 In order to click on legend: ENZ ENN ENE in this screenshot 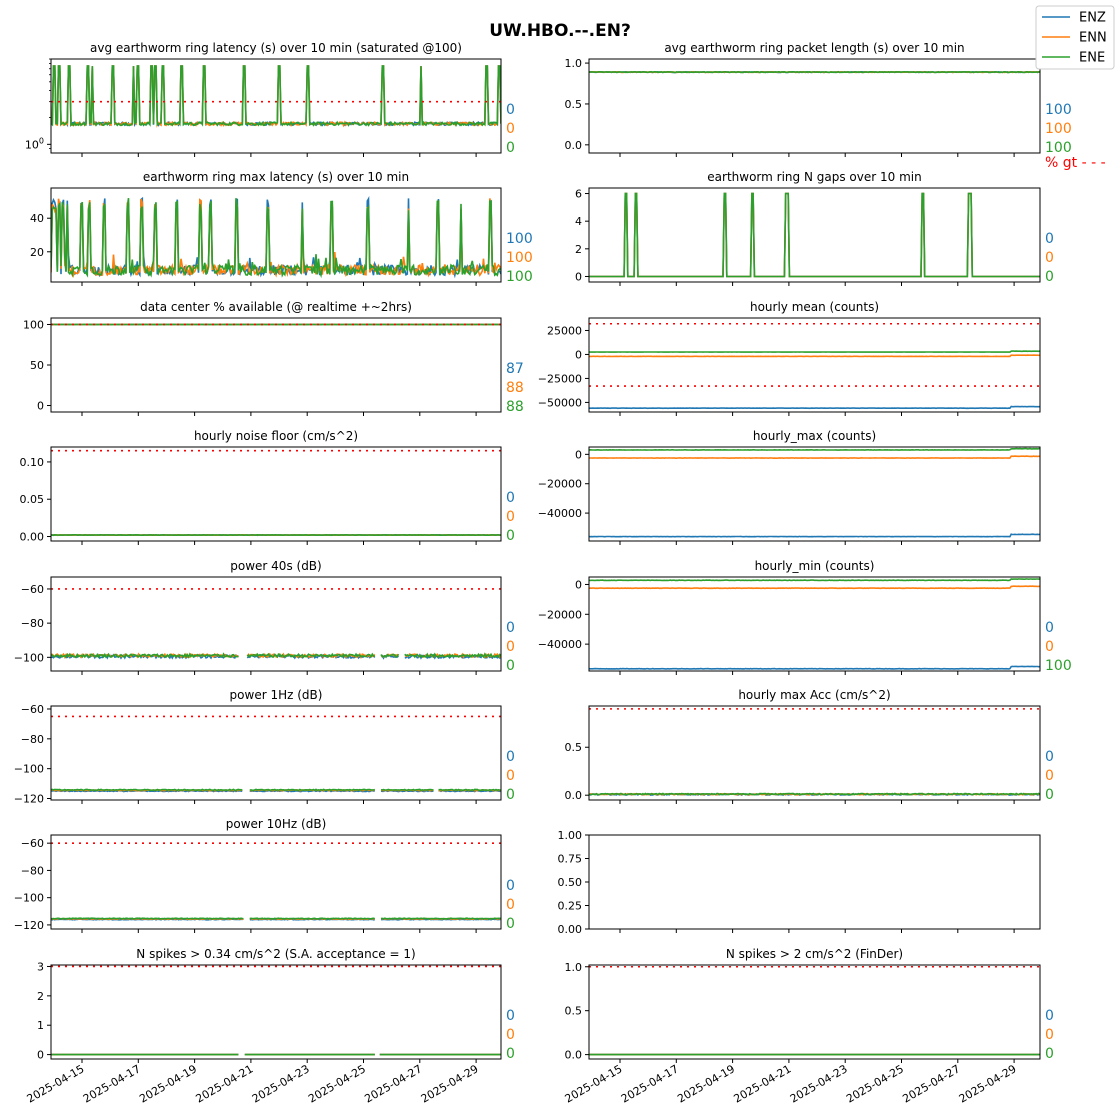, I will do `click(1075, 37)`.